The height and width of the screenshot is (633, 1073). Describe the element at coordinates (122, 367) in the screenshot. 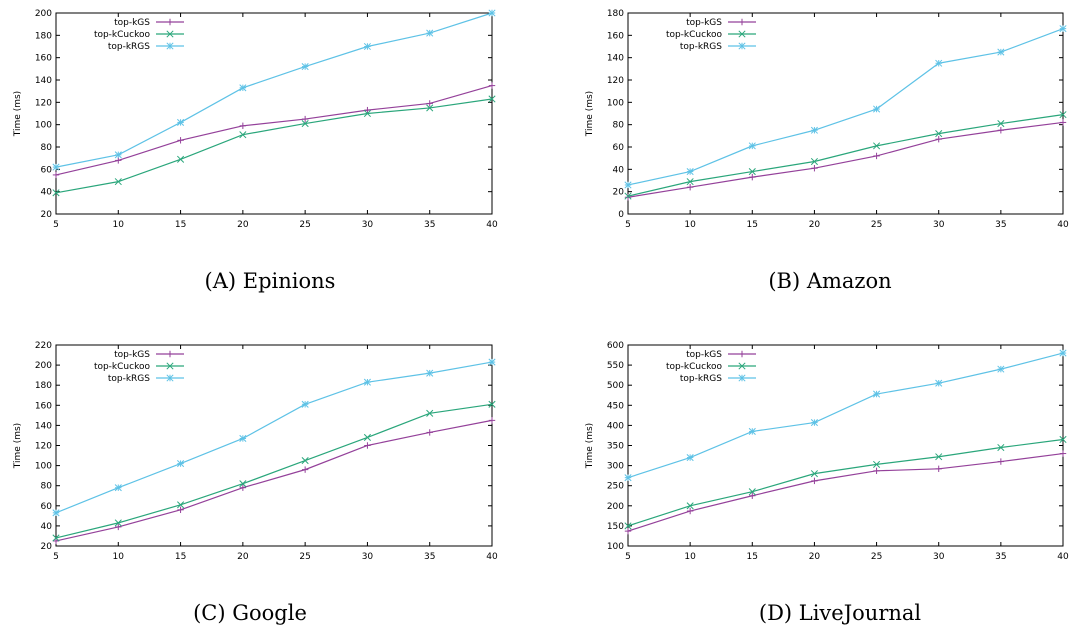

I see `legend-label: top-kCuckoo` at that location.